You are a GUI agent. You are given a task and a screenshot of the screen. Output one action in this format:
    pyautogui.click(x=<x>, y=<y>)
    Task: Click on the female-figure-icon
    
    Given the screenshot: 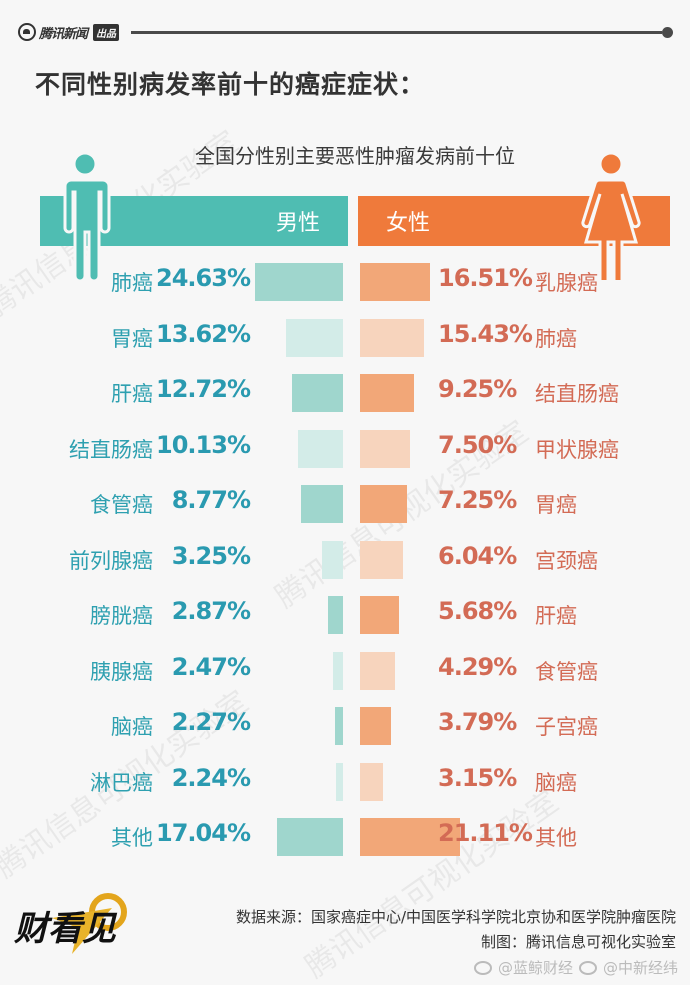 What is the action you would take?
    pyautogui.click(x=611, y=215)
    